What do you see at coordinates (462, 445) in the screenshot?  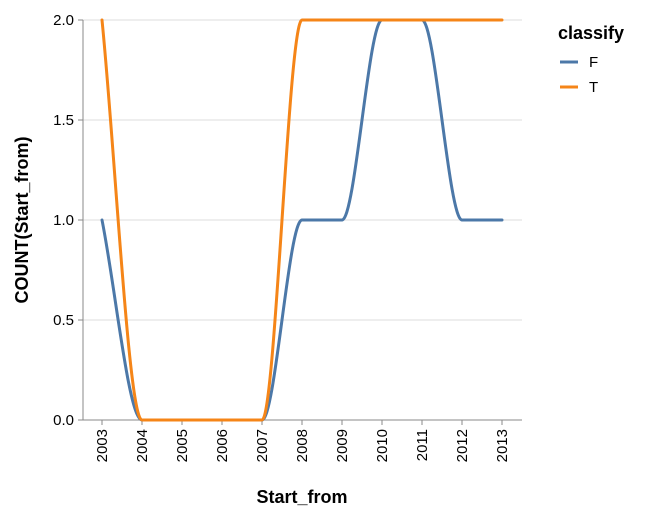 I see `x-tick-label: 2012` at bounding box center [462, 445].